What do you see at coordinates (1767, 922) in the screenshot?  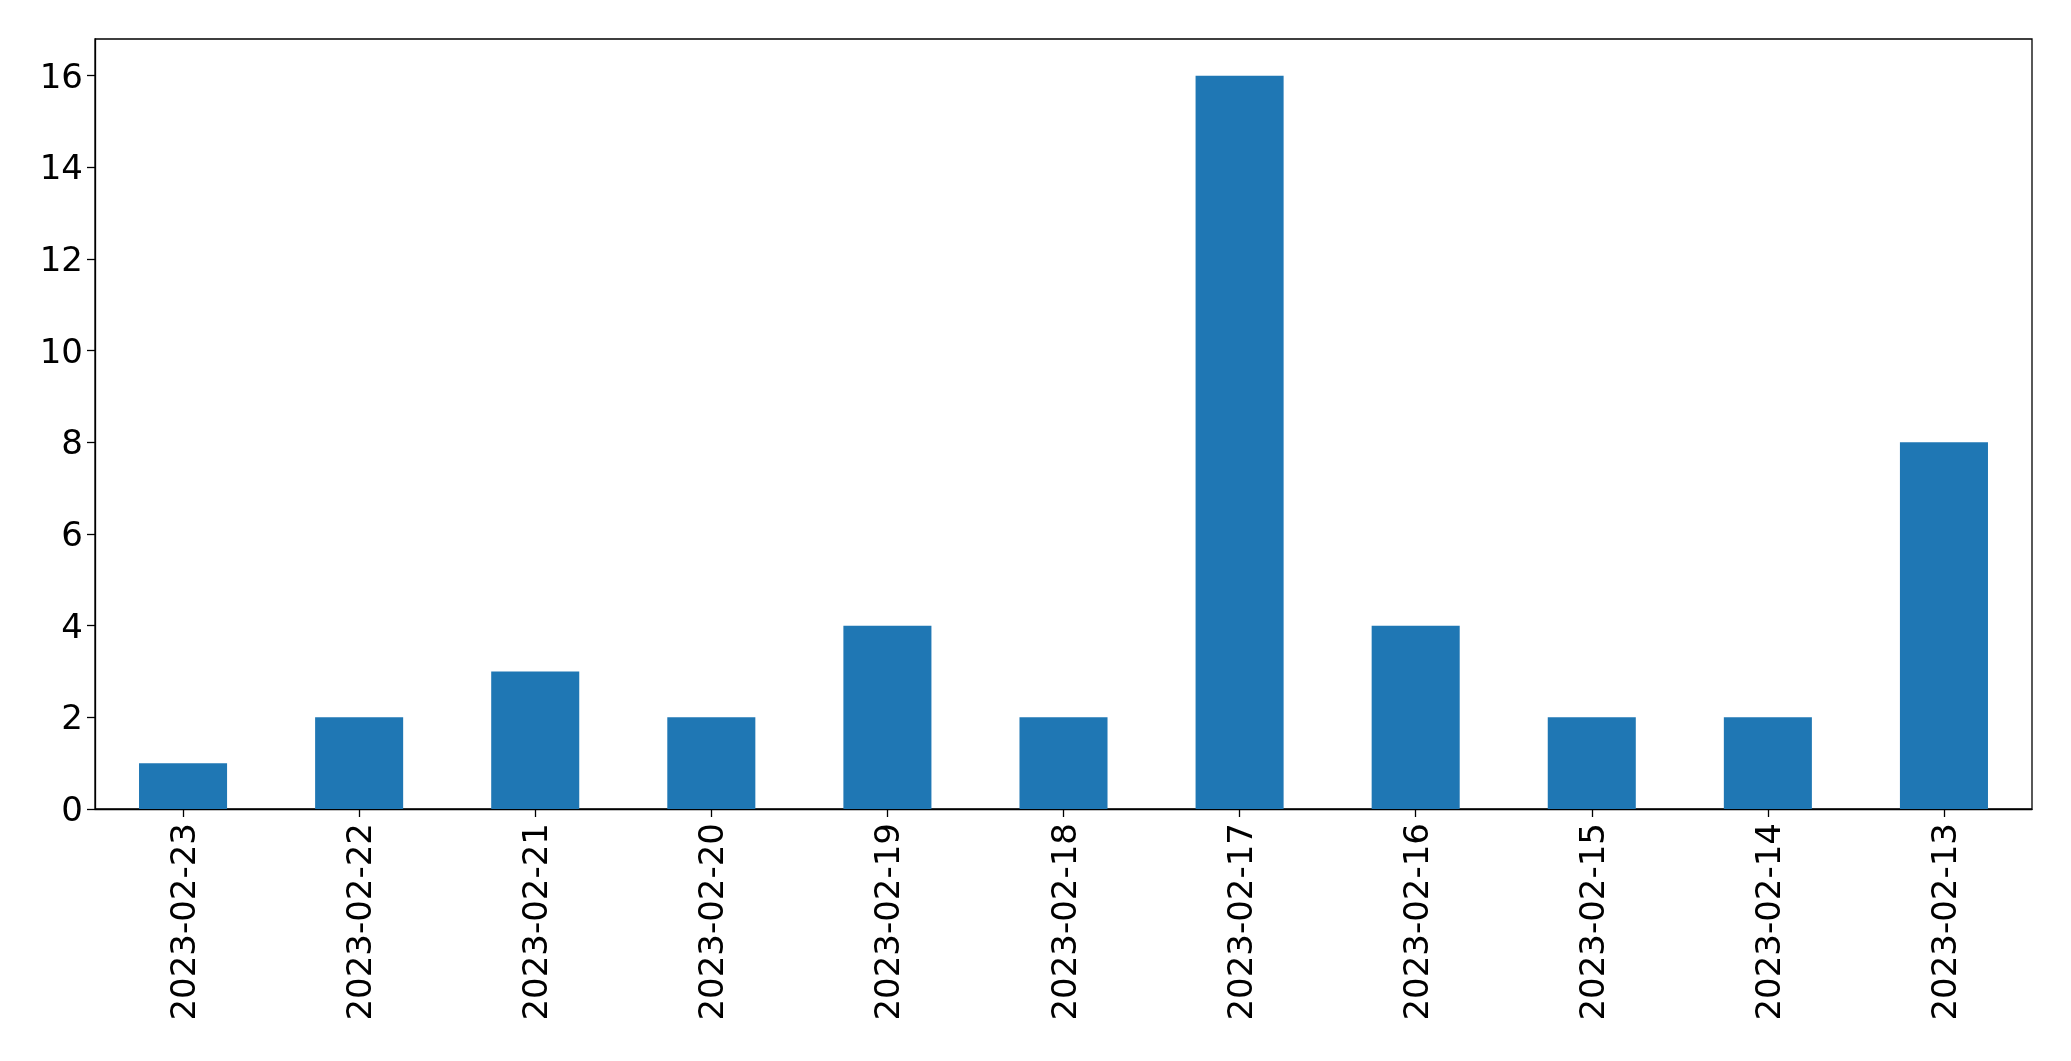 I see `x-tick-label: 2023-02-14` at bounding box center [1767, 922].